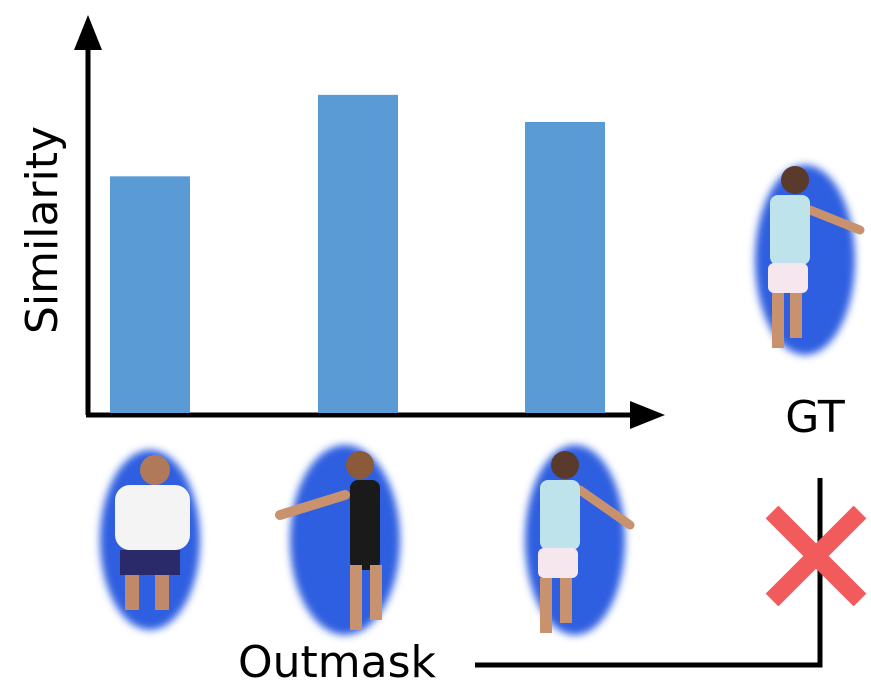 The image size is (871, 693). I want to click on outmask-label: Outmask, so click(337, 662).